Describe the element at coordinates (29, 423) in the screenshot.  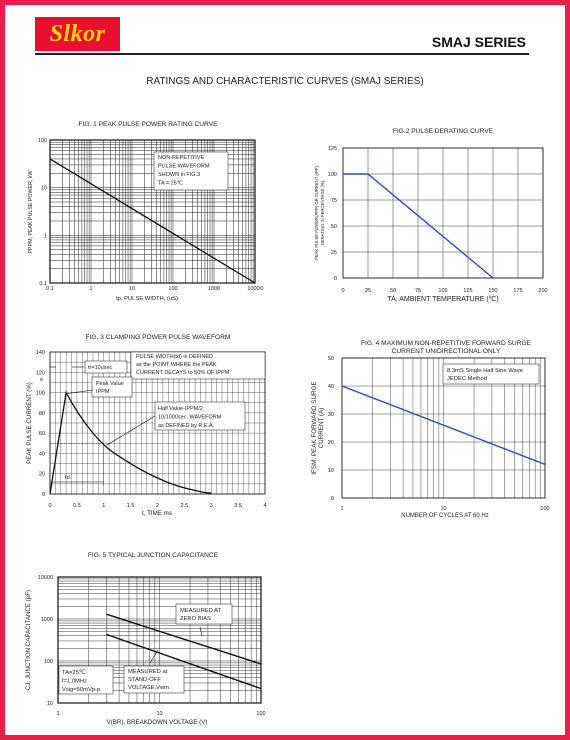
I see `fig3-y-axis-label: PEAK PULSE CURRENT (%)` at that location.